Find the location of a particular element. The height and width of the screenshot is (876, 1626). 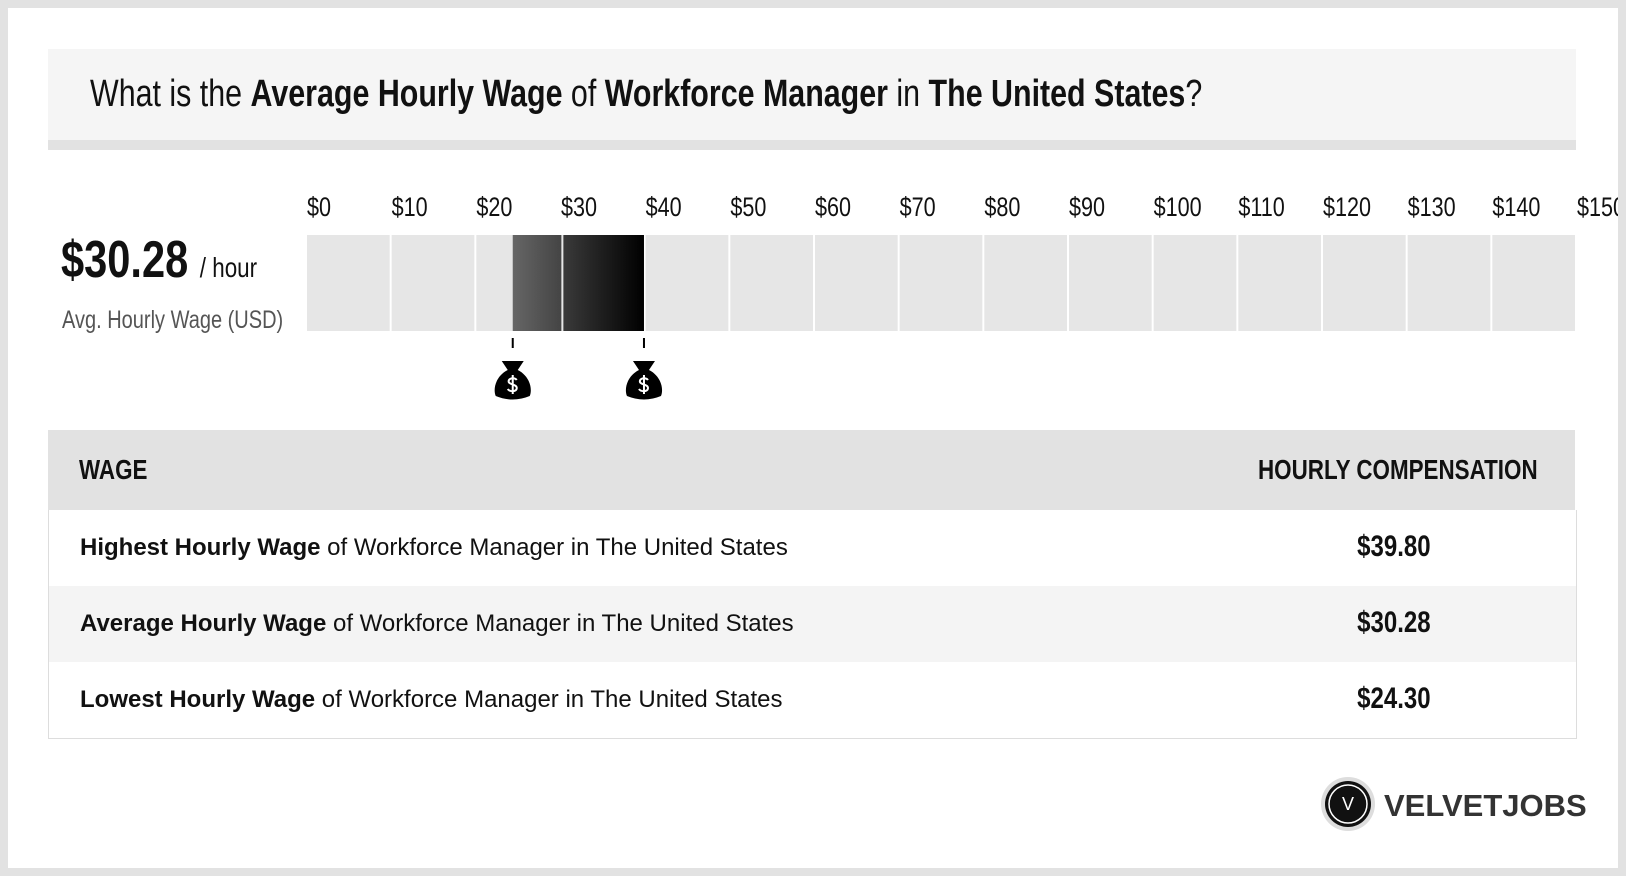

summary-value: $30.28 is located at coordinates (125, 260).